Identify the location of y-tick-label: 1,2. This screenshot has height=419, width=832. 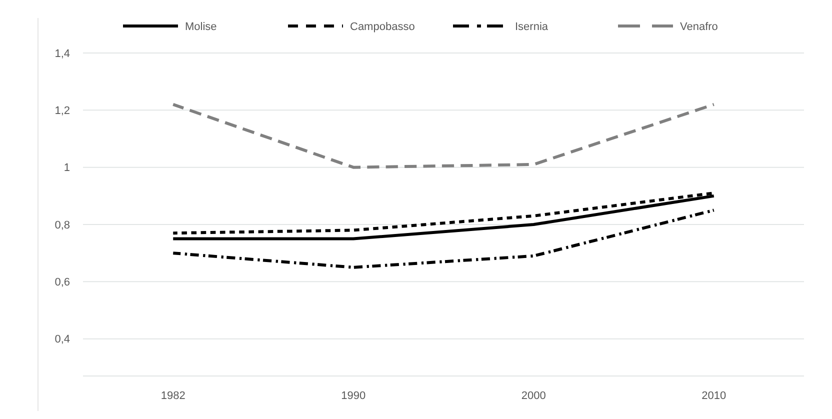
(62, 111).